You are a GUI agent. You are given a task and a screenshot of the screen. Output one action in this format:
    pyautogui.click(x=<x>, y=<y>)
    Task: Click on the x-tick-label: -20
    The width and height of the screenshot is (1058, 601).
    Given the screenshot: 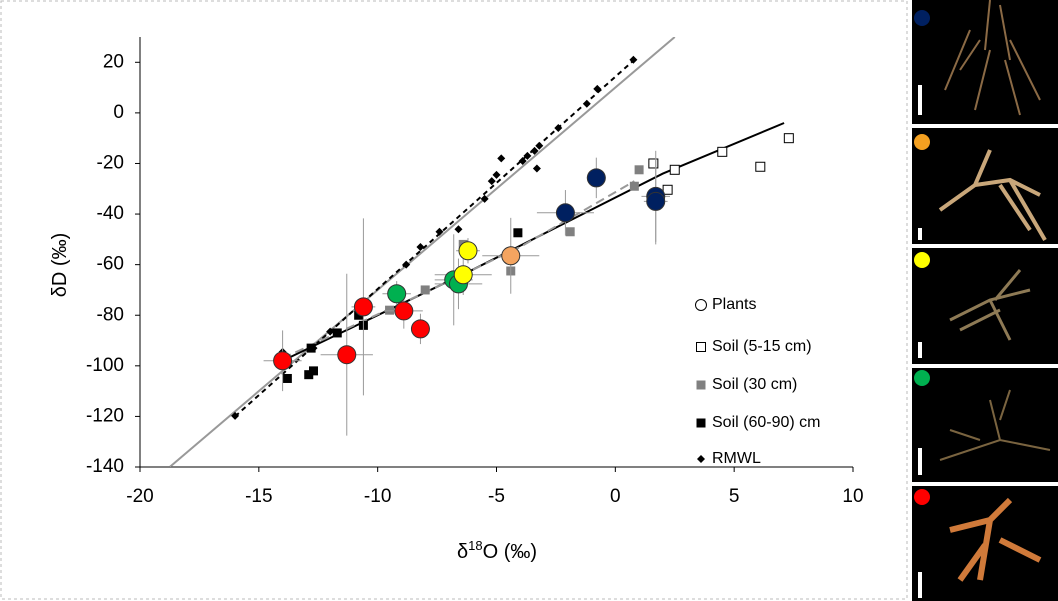 What is the action you would take?
    pyautogui.click(x=139, y=496)
    